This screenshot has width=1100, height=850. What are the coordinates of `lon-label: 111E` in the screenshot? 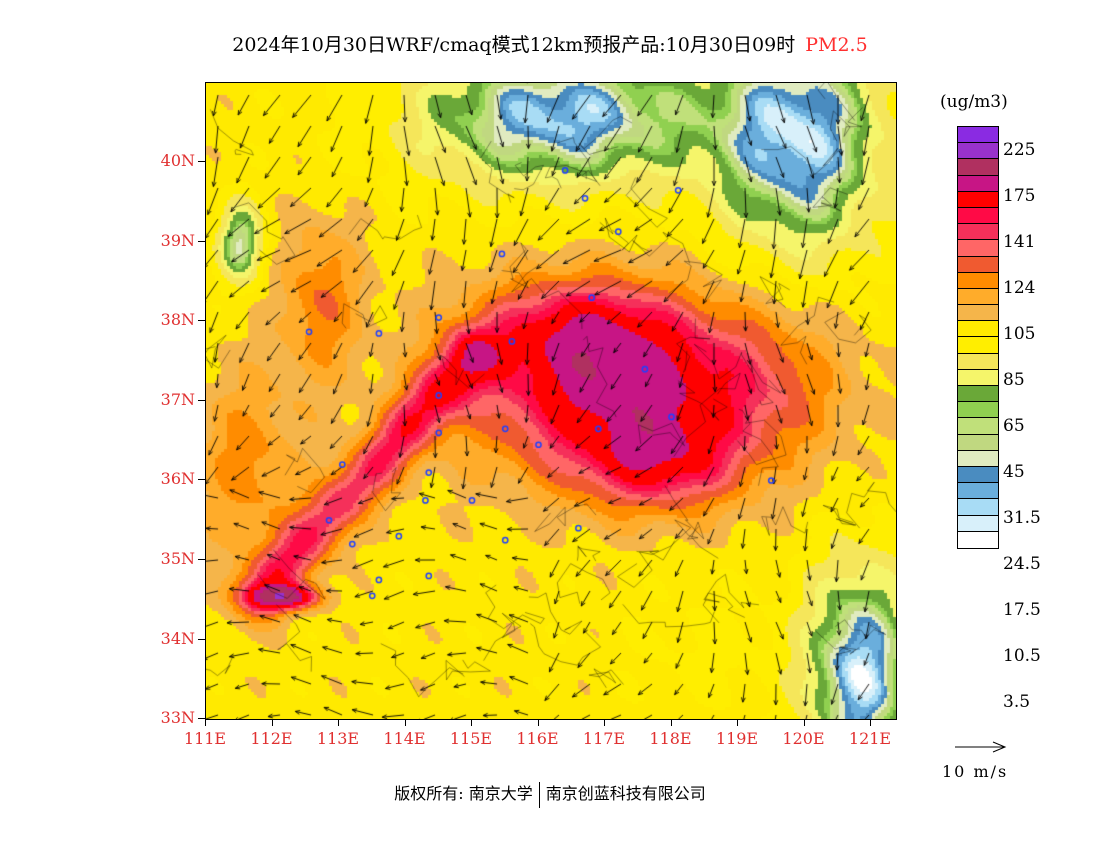 It's located at (205, 738).